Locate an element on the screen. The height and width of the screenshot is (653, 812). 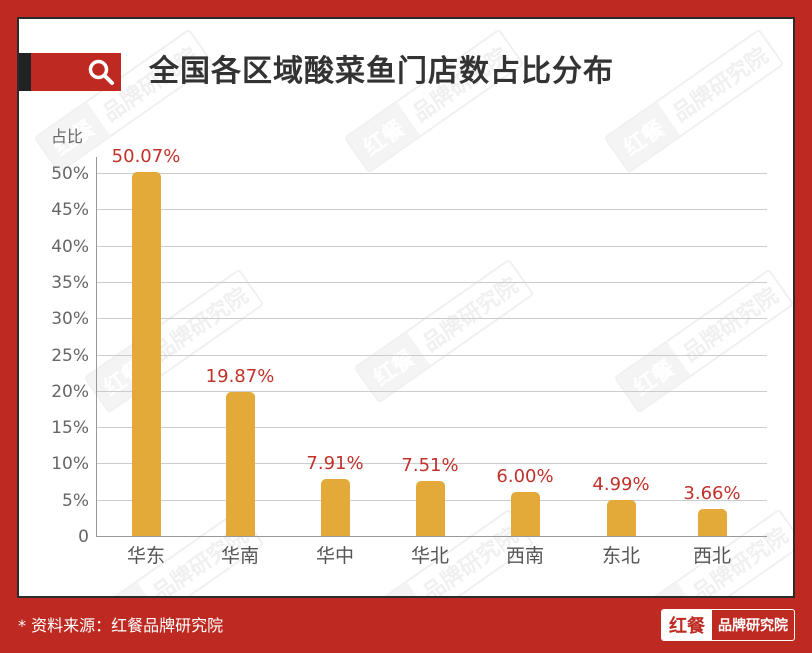
x-category-label: 华北 is located at coordinates (429, 556).